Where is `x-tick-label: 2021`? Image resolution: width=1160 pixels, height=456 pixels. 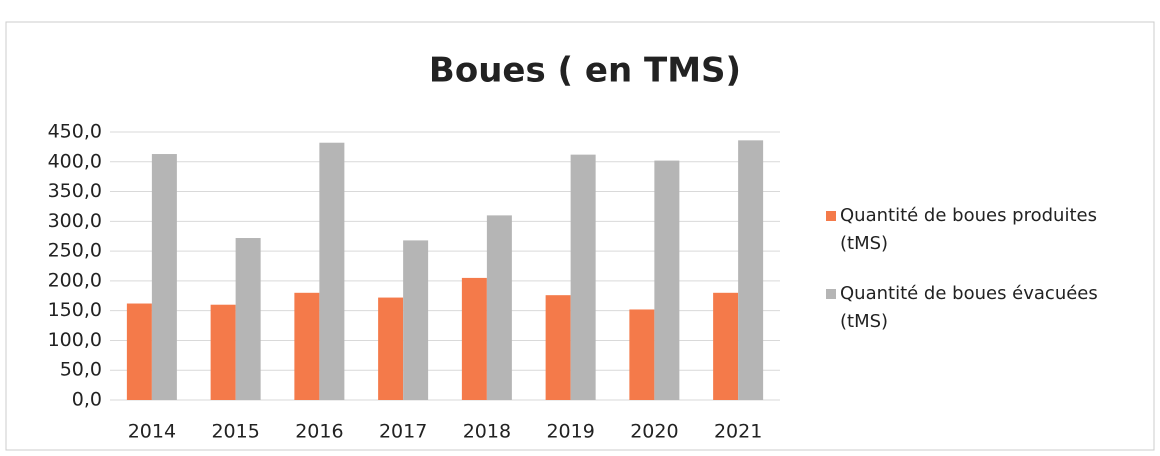 x-tick-label: 2021 is located at coordinates (738, 432).